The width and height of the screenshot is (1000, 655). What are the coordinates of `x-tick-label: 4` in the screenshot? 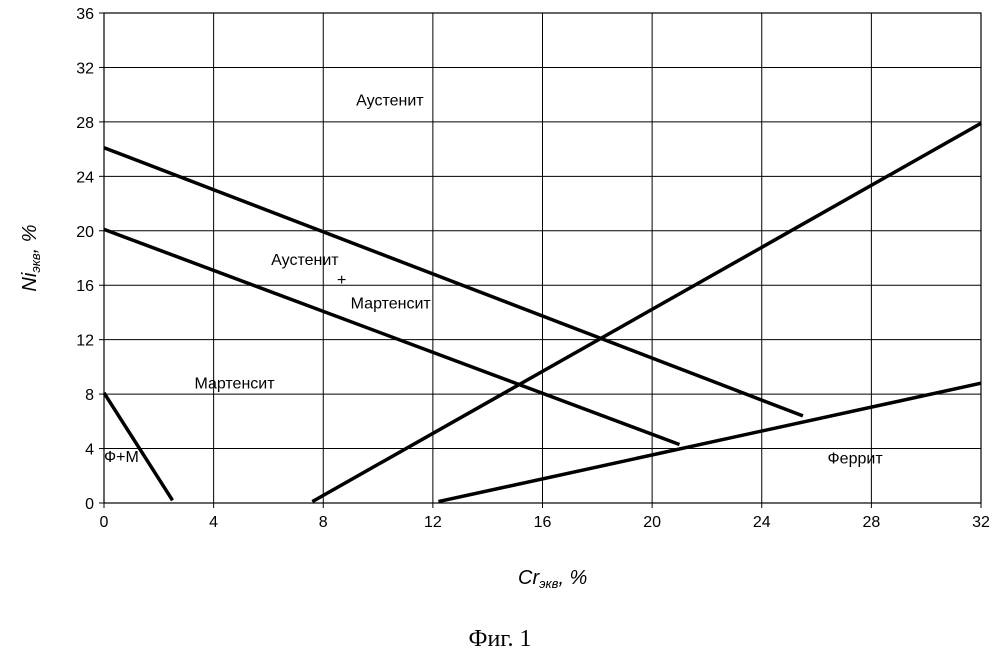 It's located at (213, 522).